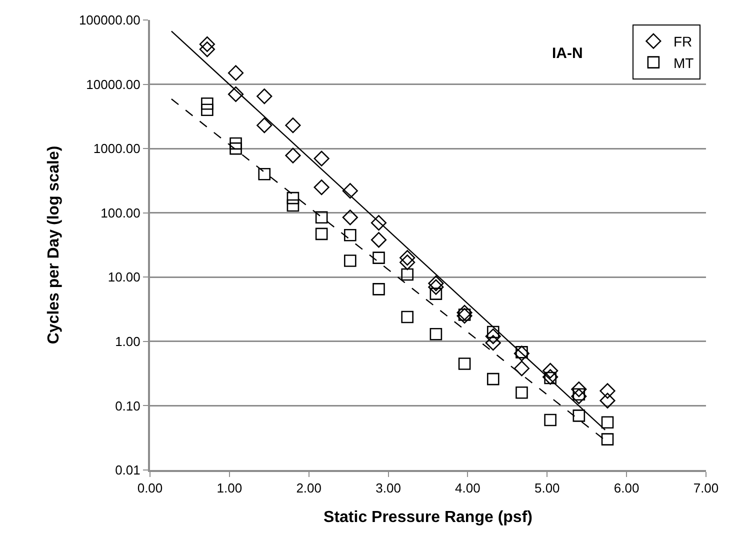 The height and width of the screenshot is (558, 731). What do you see at coordinates (388, 488) in the screenshot?
I see `x-tick-label: 3.00` at bounding box center [388, 488].